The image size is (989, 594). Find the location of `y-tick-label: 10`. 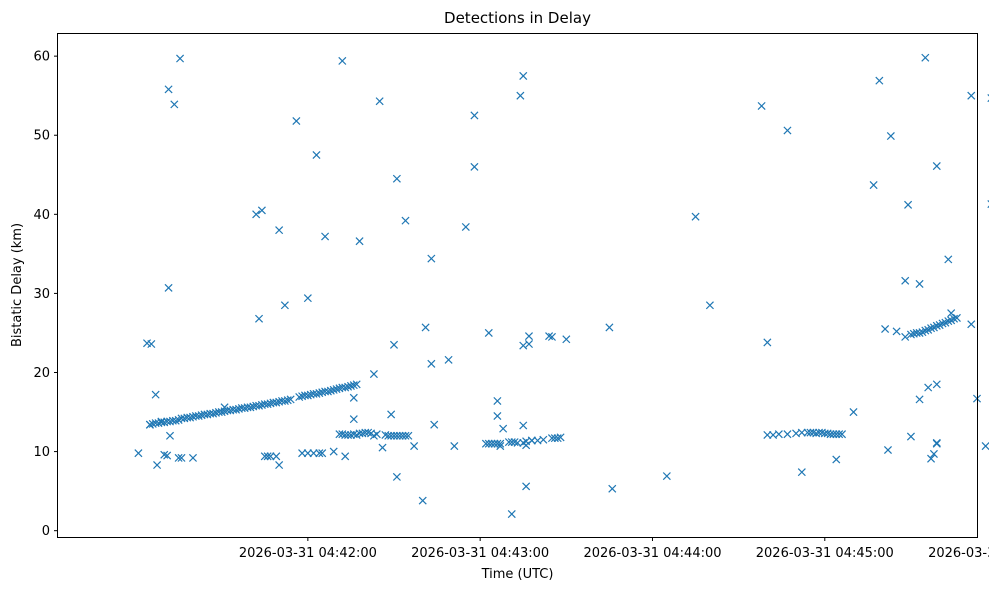

y-tick-label: 10 is located at coordinates (41, 452).